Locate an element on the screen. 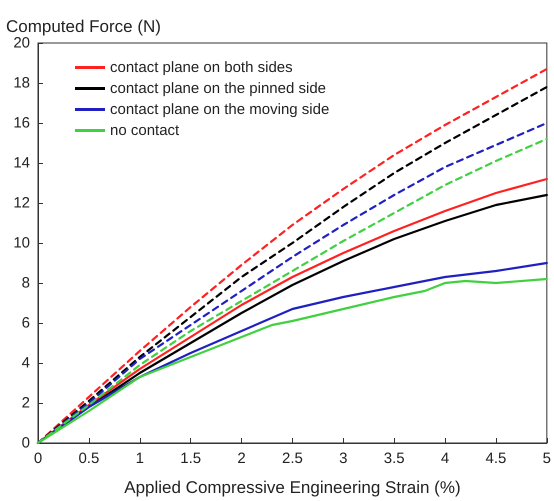 The height and width of the screenshot is (501, 554). y-tick-label: 20 is located at coordinates (21, 43).